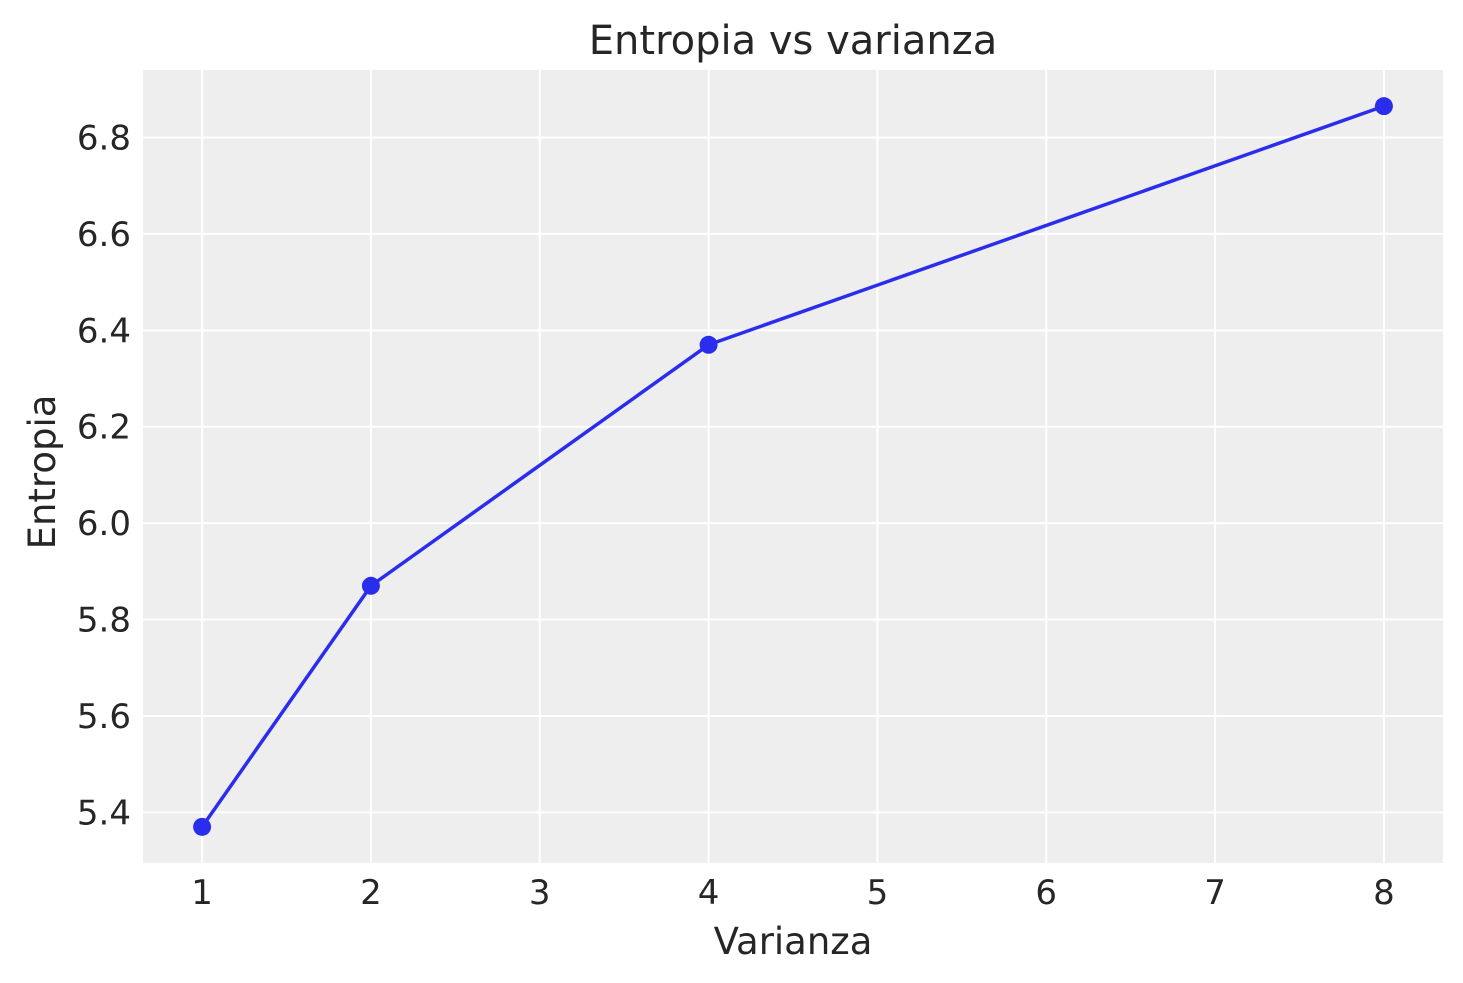  Describe the element at coordinates (709, 893) in the screenshot. I see `x-tick-label: 4` at that location.